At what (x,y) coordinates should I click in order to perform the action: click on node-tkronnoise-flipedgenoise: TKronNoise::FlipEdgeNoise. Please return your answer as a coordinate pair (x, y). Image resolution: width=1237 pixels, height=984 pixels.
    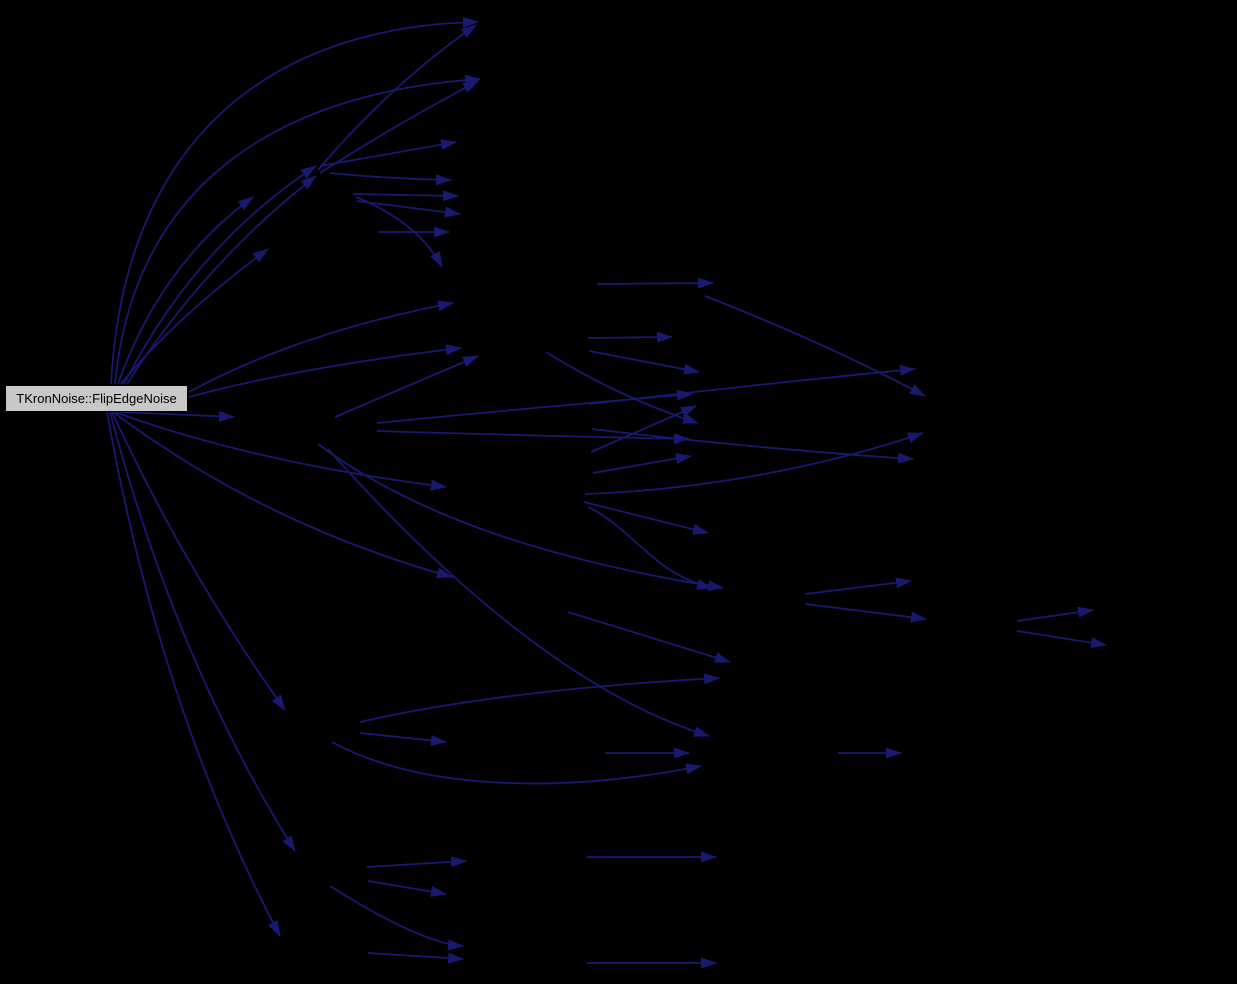
    Looking at the image, I should click on (96, 398).